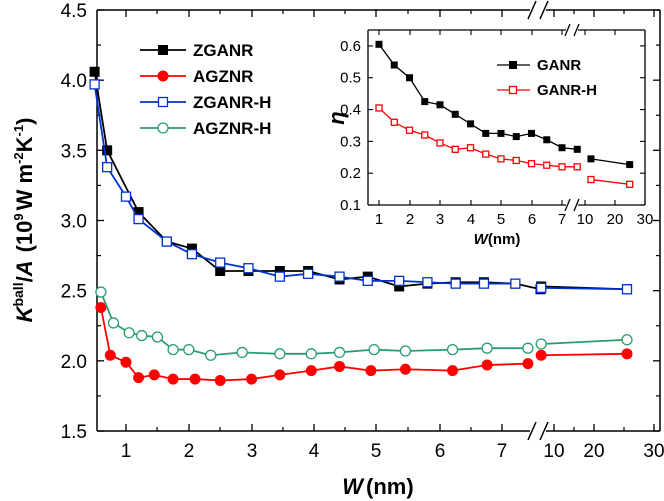 This screenshot has height=501, width=664. Describe the element at coordinates (189, 451) in the screenshot. I see `x-tick-label: 2` at that location.